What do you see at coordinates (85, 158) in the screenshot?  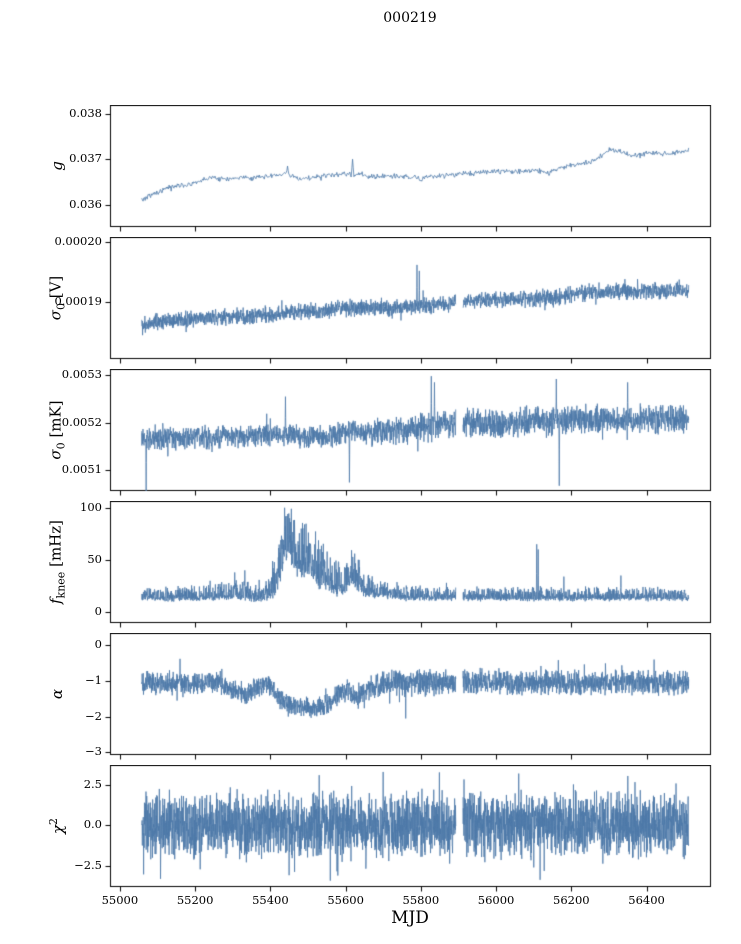 I see `y-tick-label: 0.037` at bounding box center [85, 158].